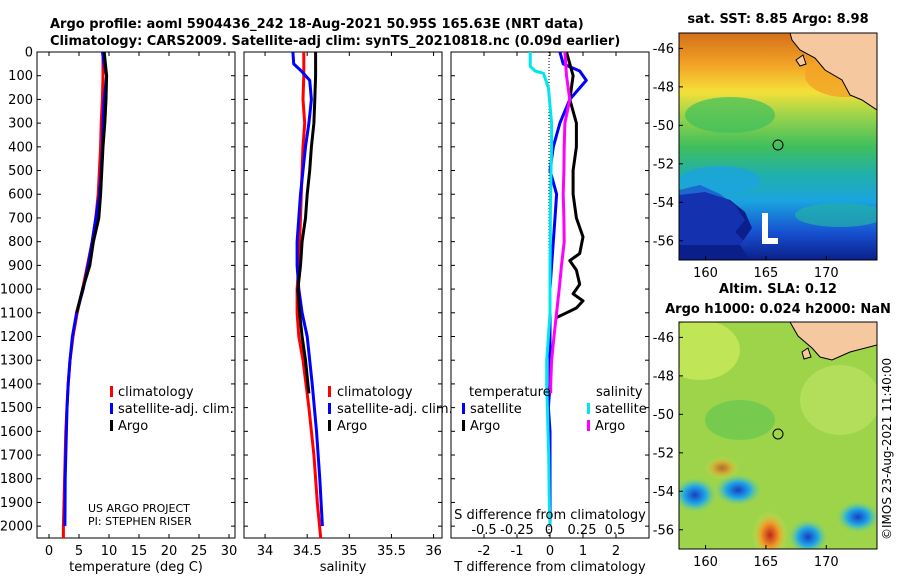  What do you see at coordinates (621, 409) in the screenshot?
I see `legend-label-s-satellite: satellite` at bounding box center [621, 409].